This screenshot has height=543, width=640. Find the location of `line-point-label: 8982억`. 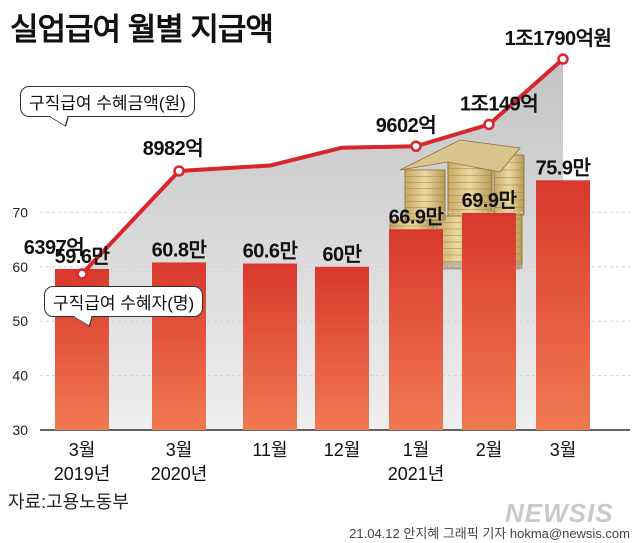

line-point-label: 8982억 is located at coordinates (173, 148).